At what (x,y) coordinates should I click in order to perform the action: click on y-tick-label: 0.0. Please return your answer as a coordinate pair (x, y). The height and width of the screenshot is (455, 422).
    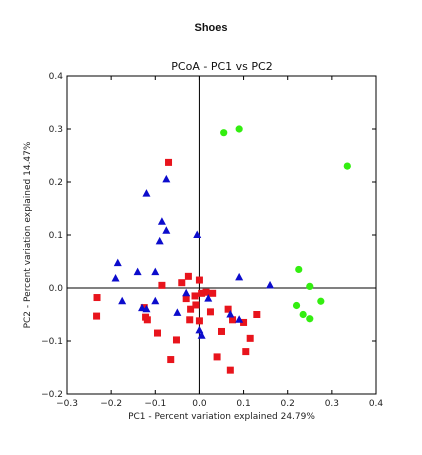
    Looking at the image, I should click on (56, 289).